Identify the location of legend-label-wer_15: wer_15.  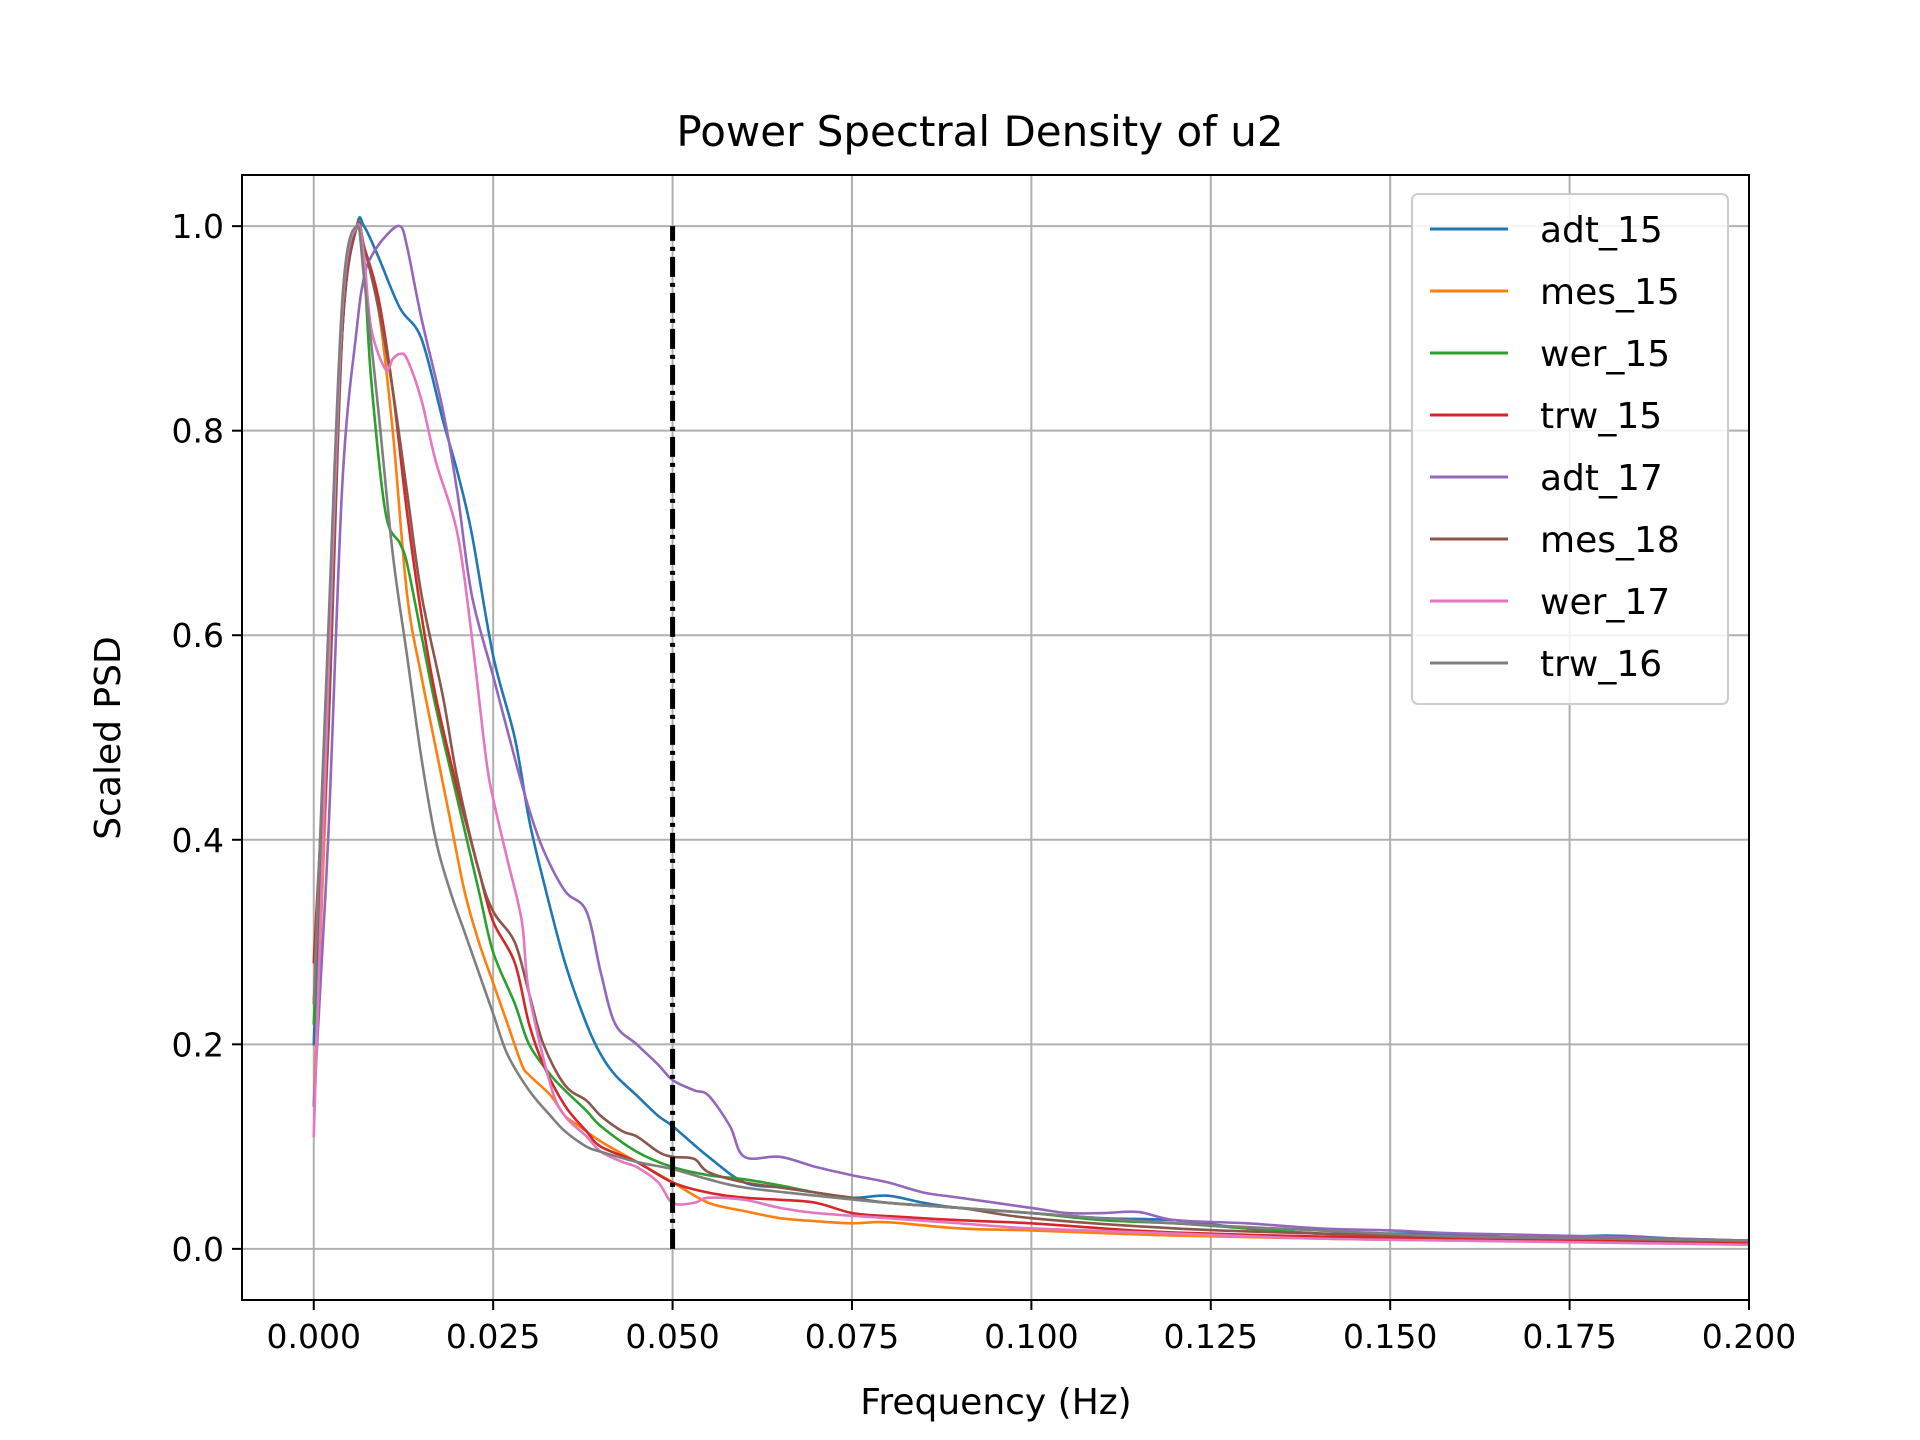
(1605, 354).